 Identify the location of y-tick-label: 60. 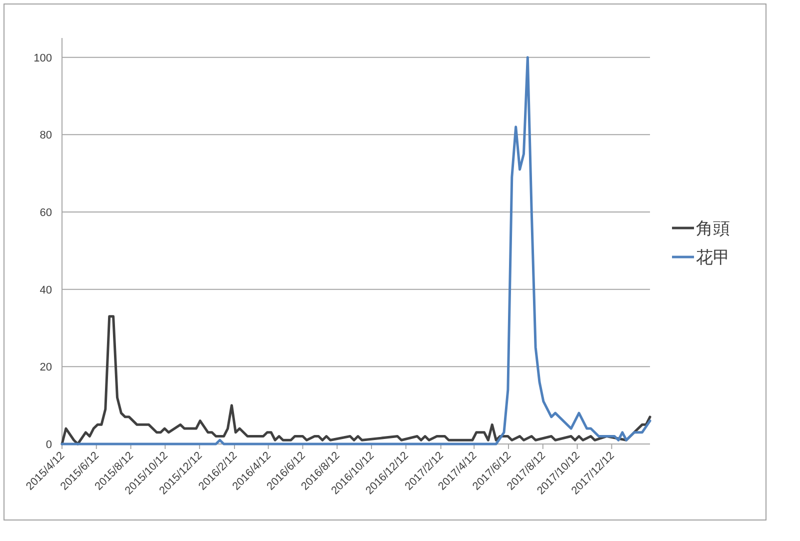
(46, 213).